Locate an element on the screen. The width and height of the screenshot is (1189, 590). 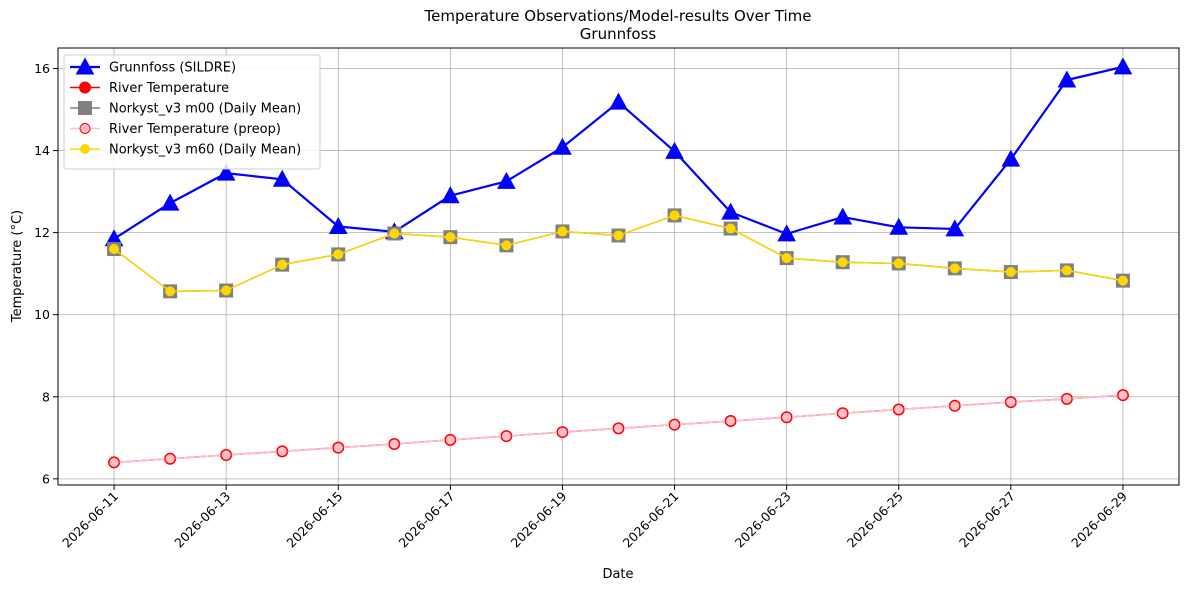
legend-entry: Norkyst_v3 m00 (Daily Mean) is located at coordinates (185, 109).